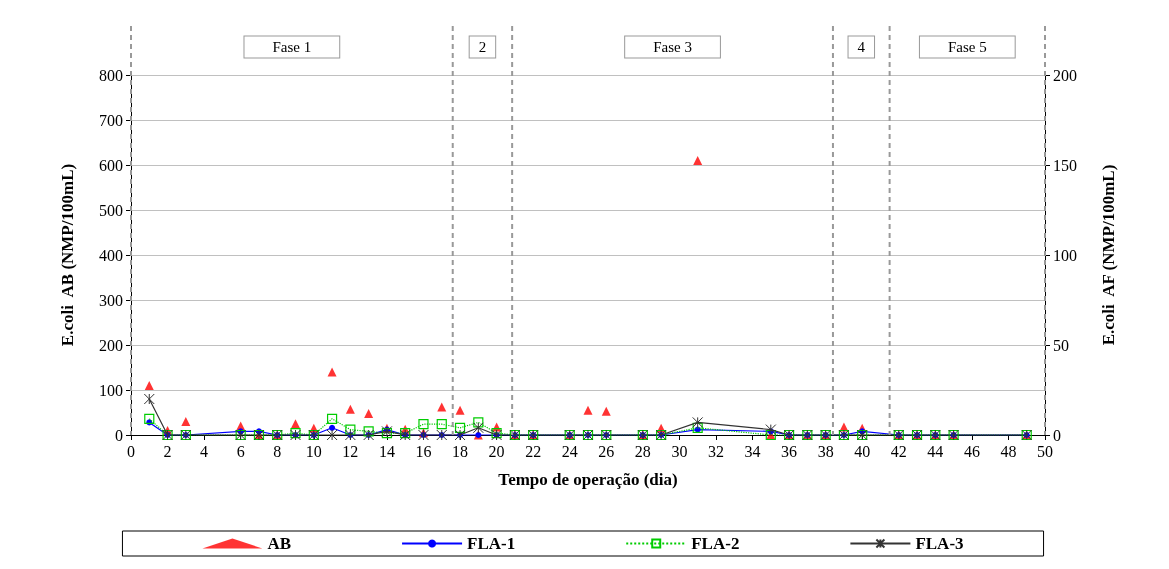 The image size is (1169, 569). I want to click on x-tick-label: 32, so click(715, 451).